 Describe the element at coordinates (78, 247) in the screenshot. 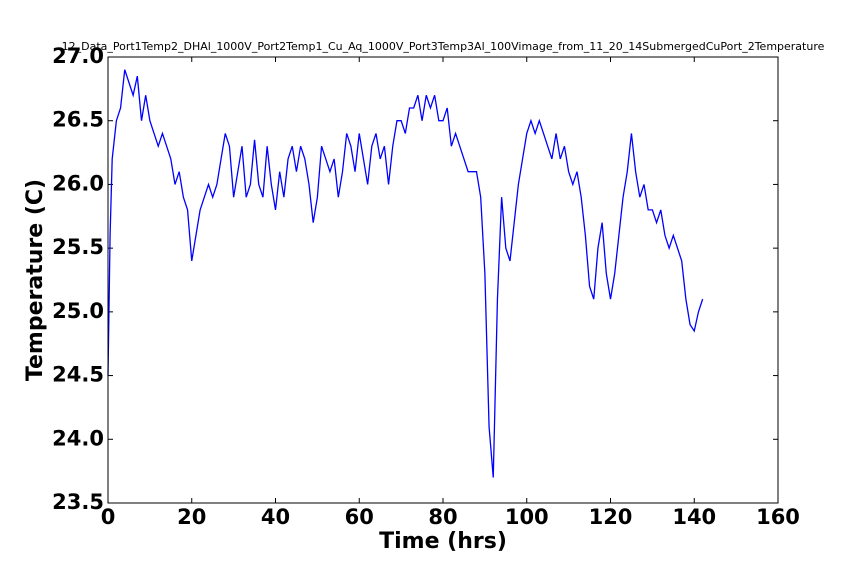

I see `y-tick-label: 25.5` at that location.